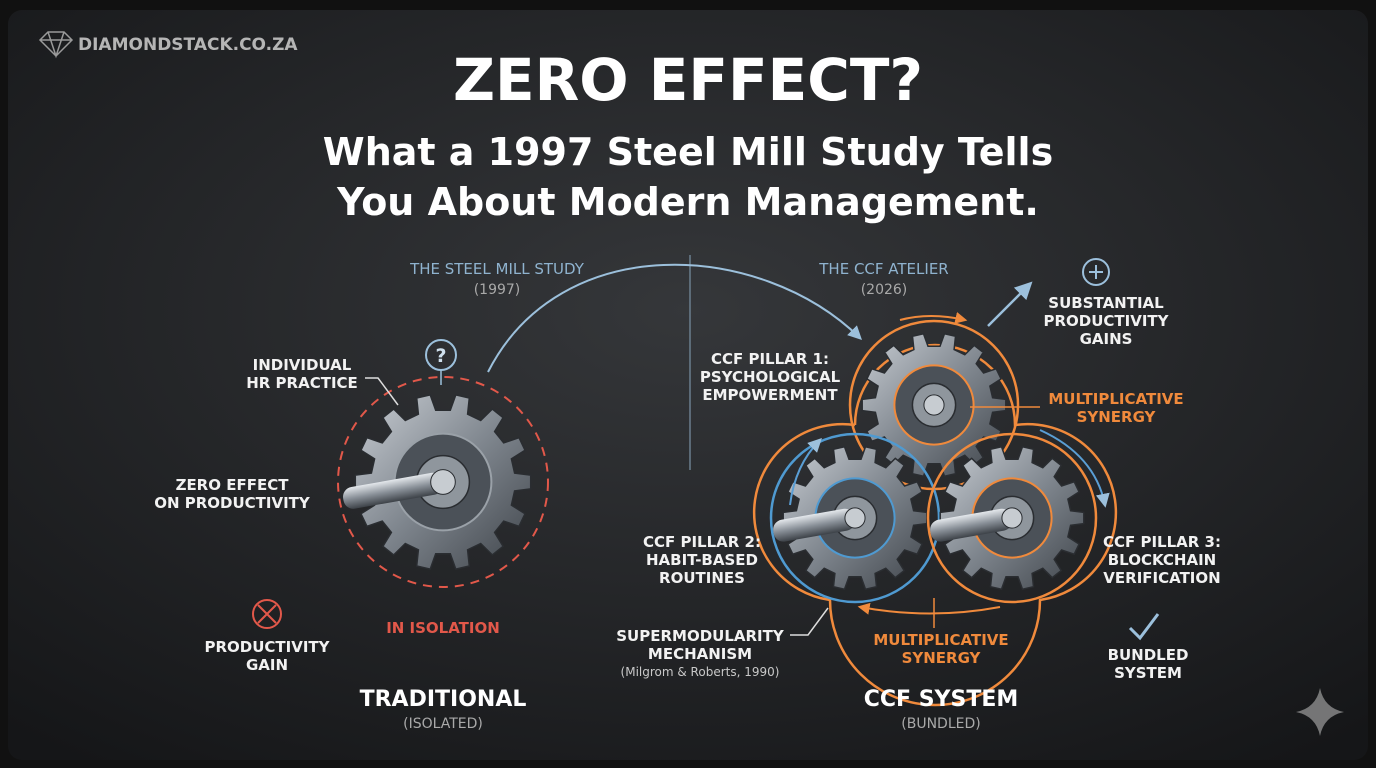  Describe the element at coordinates (1144, 627) in the screenshot. I see `check-icon` at that location.